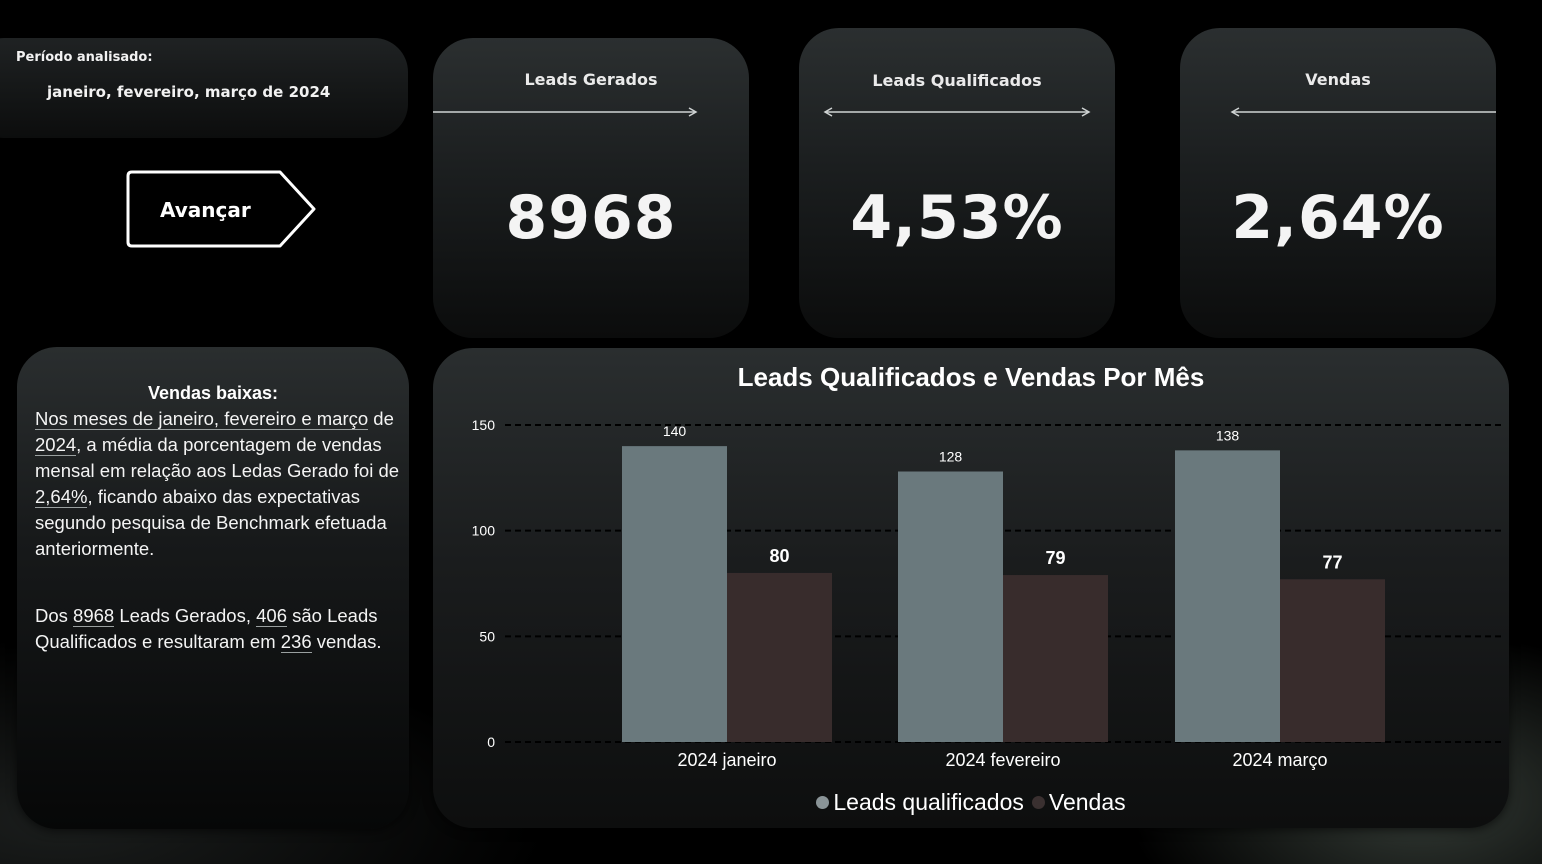 This screenshot has width=1542, height=864. What do you see at coordinates (213, 393) in the screenshot?
I see `summary-heading: Vendas baixas:` at bounding box center [213, 393].